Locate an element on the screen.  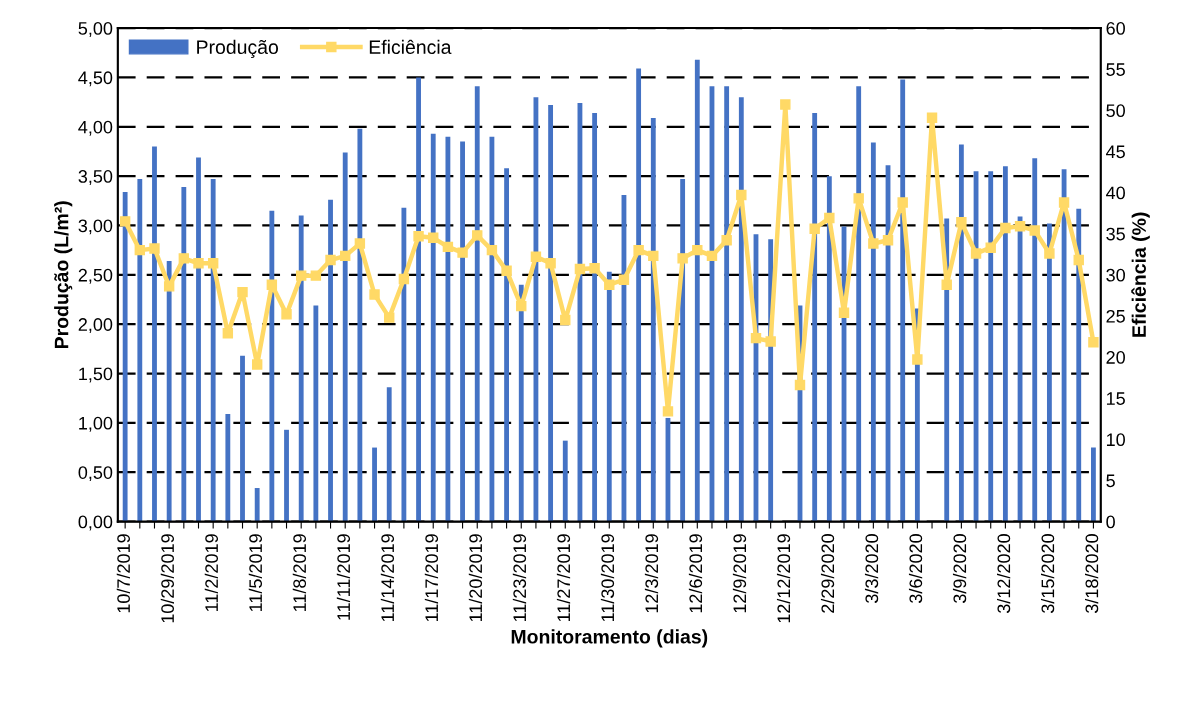
x-axis-title: Monitoramento (dias) is located at coordinates (609, 638).